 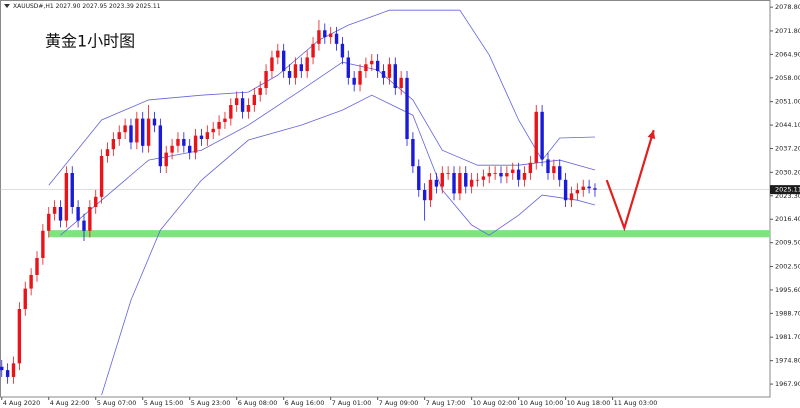 What do you see at coordinates (542, 403) in the screenshot?
I see `x-tick-label: 10 Aug 10:00` at bounding box center [542, 403].